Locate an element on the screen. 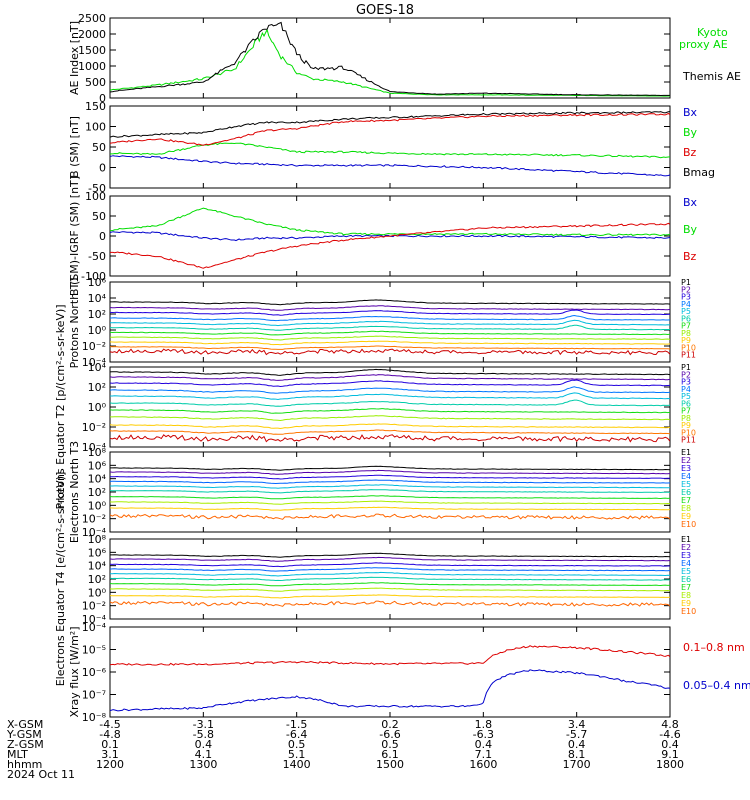  channel-line-e9 is located at coordinates (390, 596).